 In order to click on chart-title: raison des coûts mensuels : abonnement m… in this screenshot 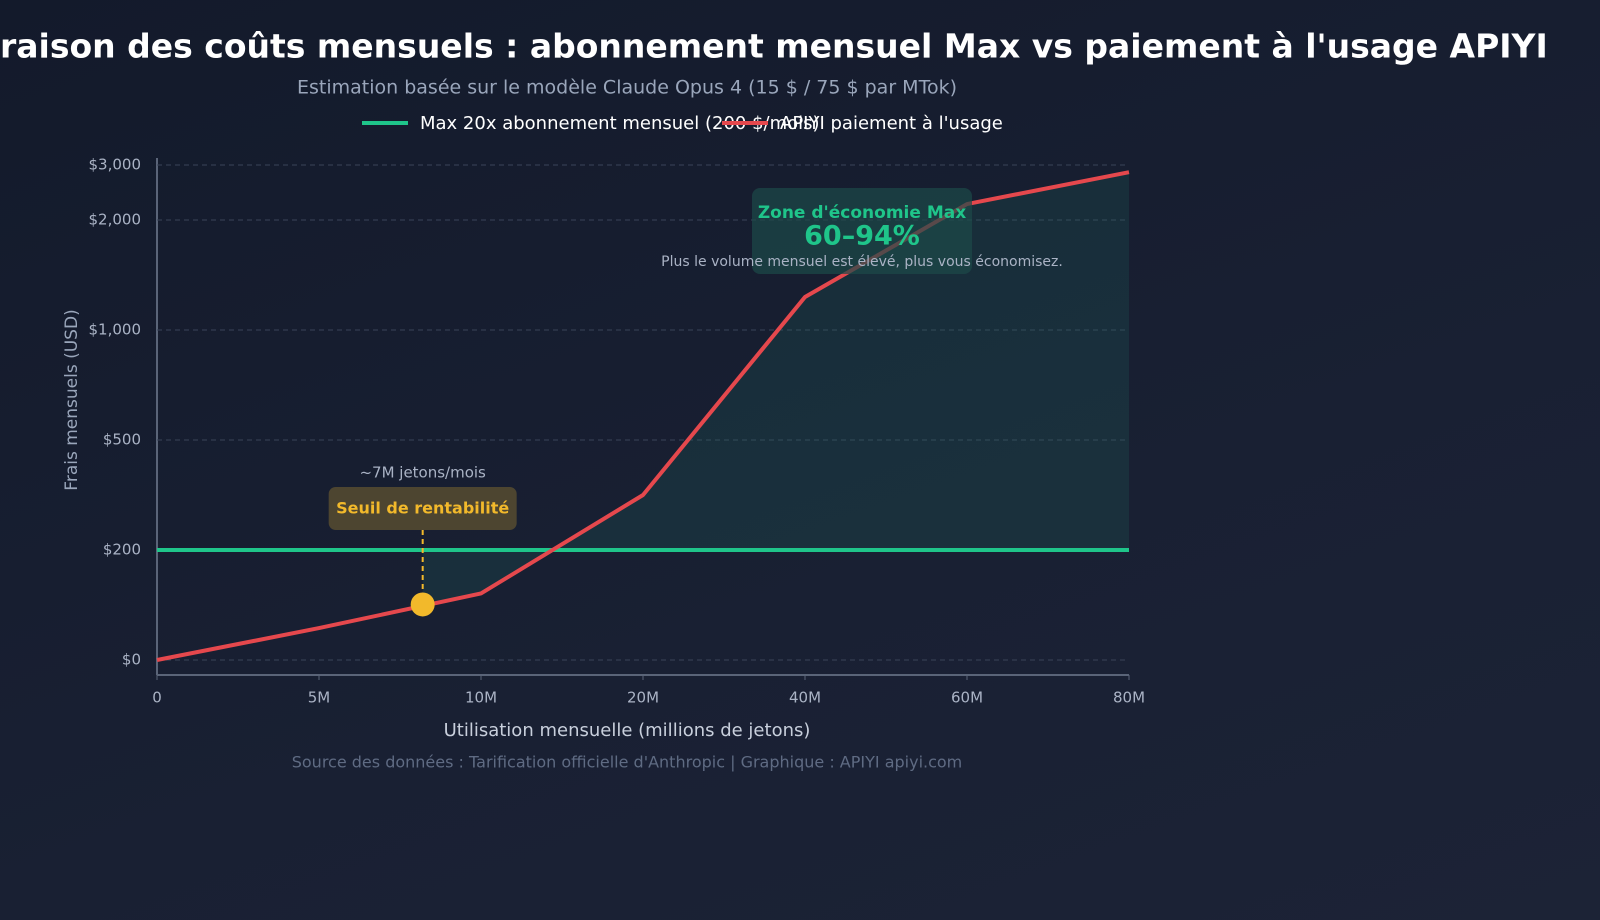, I will do `click(774, 46)`.